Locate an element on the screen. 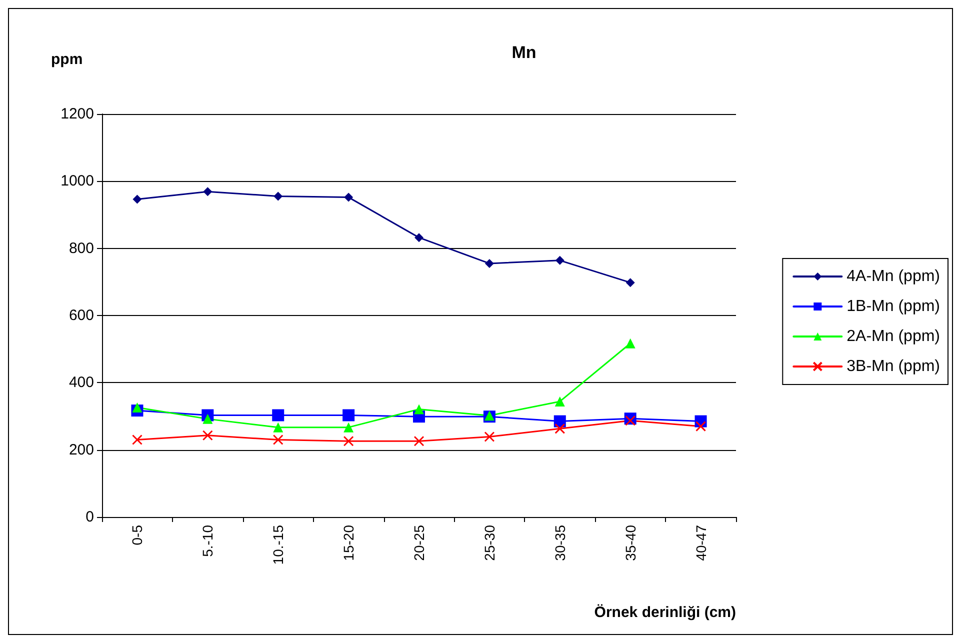 The width and height of the screenshot is (961, 643). x-tick-label: 25-30 is located at coordinates (489, 542).